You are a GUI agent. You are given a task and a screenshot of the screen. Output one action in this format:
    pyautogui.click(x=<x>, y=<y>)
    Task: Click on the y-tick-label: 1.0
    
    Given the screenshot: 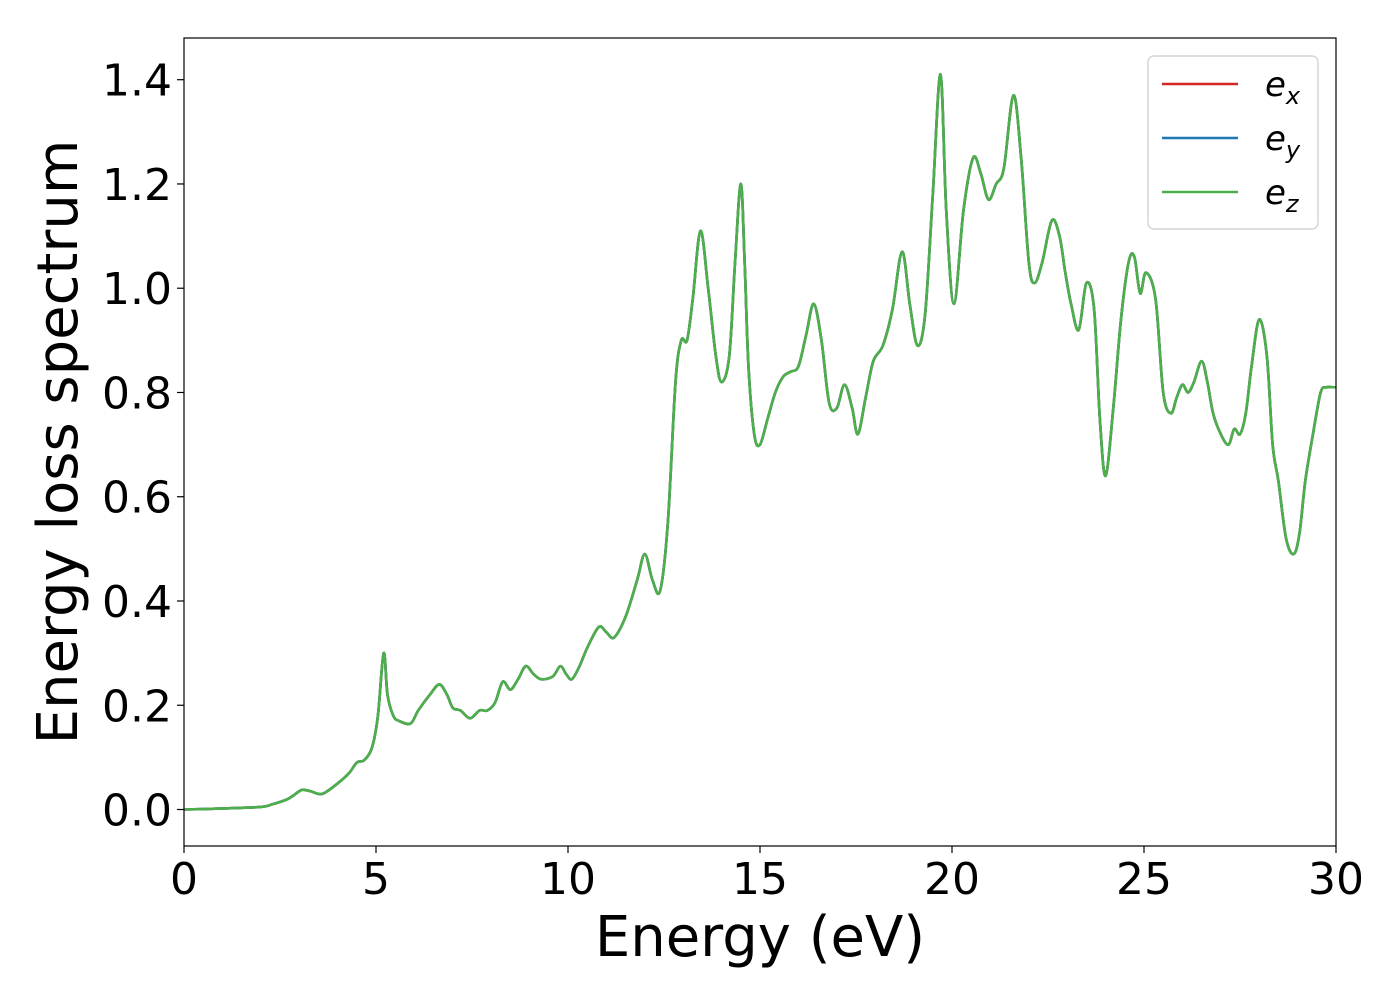 What is the action you would take?
    pyautogui.click(x=137, y=289)
    